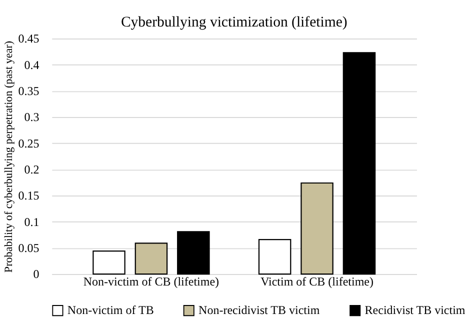 This screenshot has width=471, height=327. Describe the element at coordinates (32, 169) in the screenshot. I see `y-tick-label: 0.2` at that location.